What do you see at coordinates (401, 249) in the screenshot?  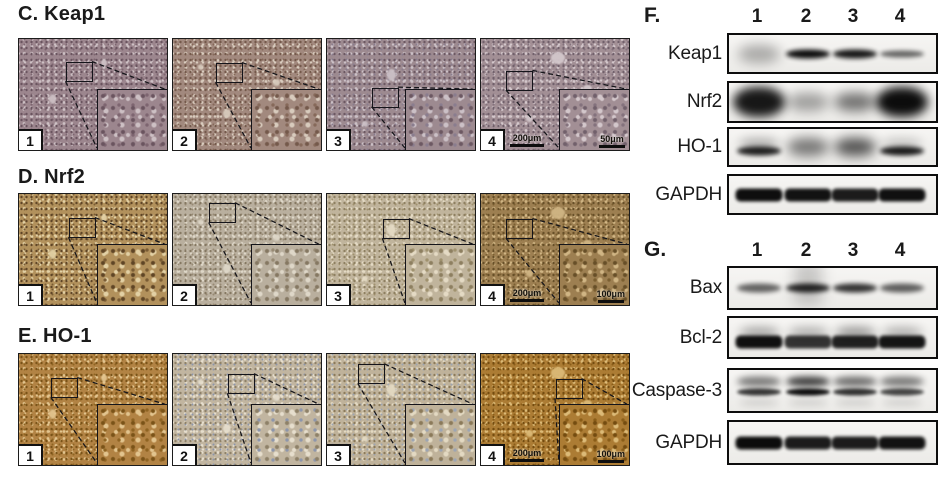 I see `ihc-image: 3` at bounding box center [401, 249].